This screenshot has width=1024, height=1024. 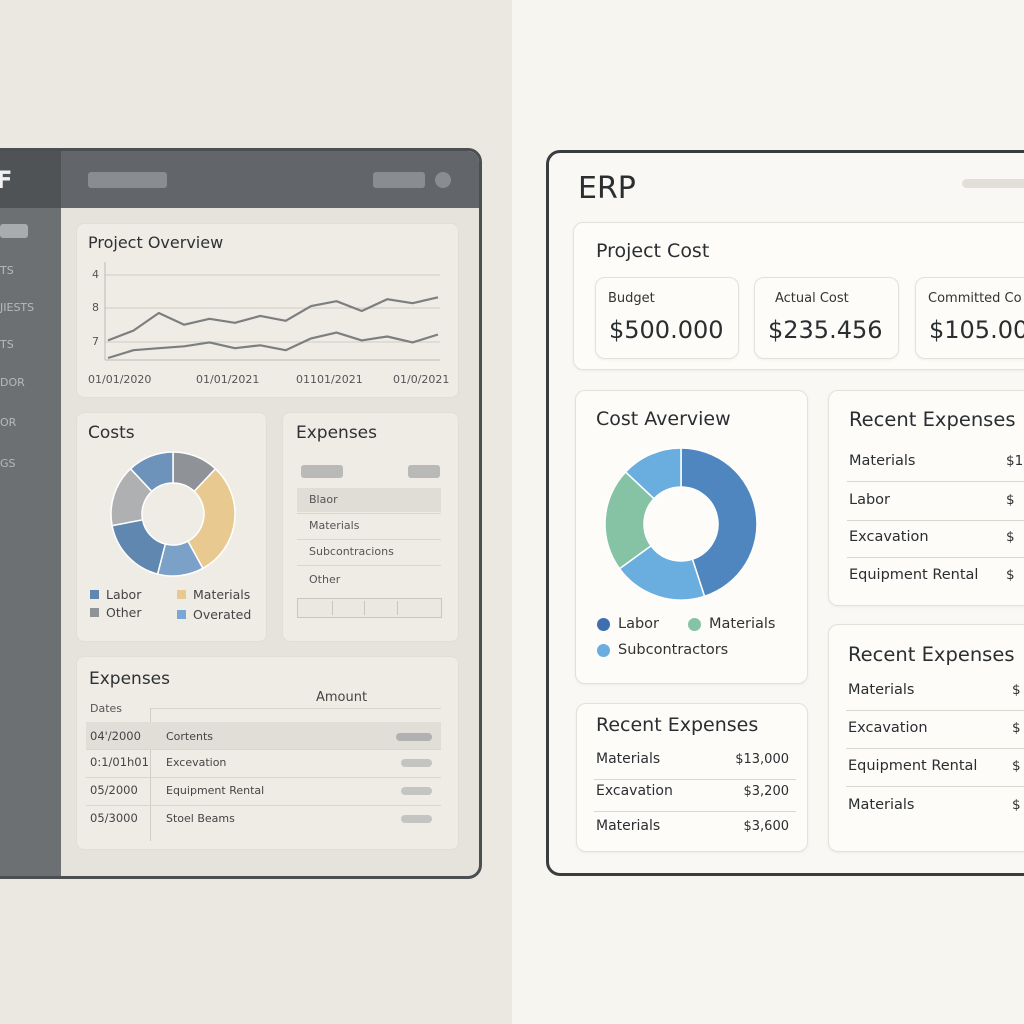 What do you see at coordinates (812, 298) in the screenshot?
I see `metric-label: Actual Cost` at bounding box center [812, 298].